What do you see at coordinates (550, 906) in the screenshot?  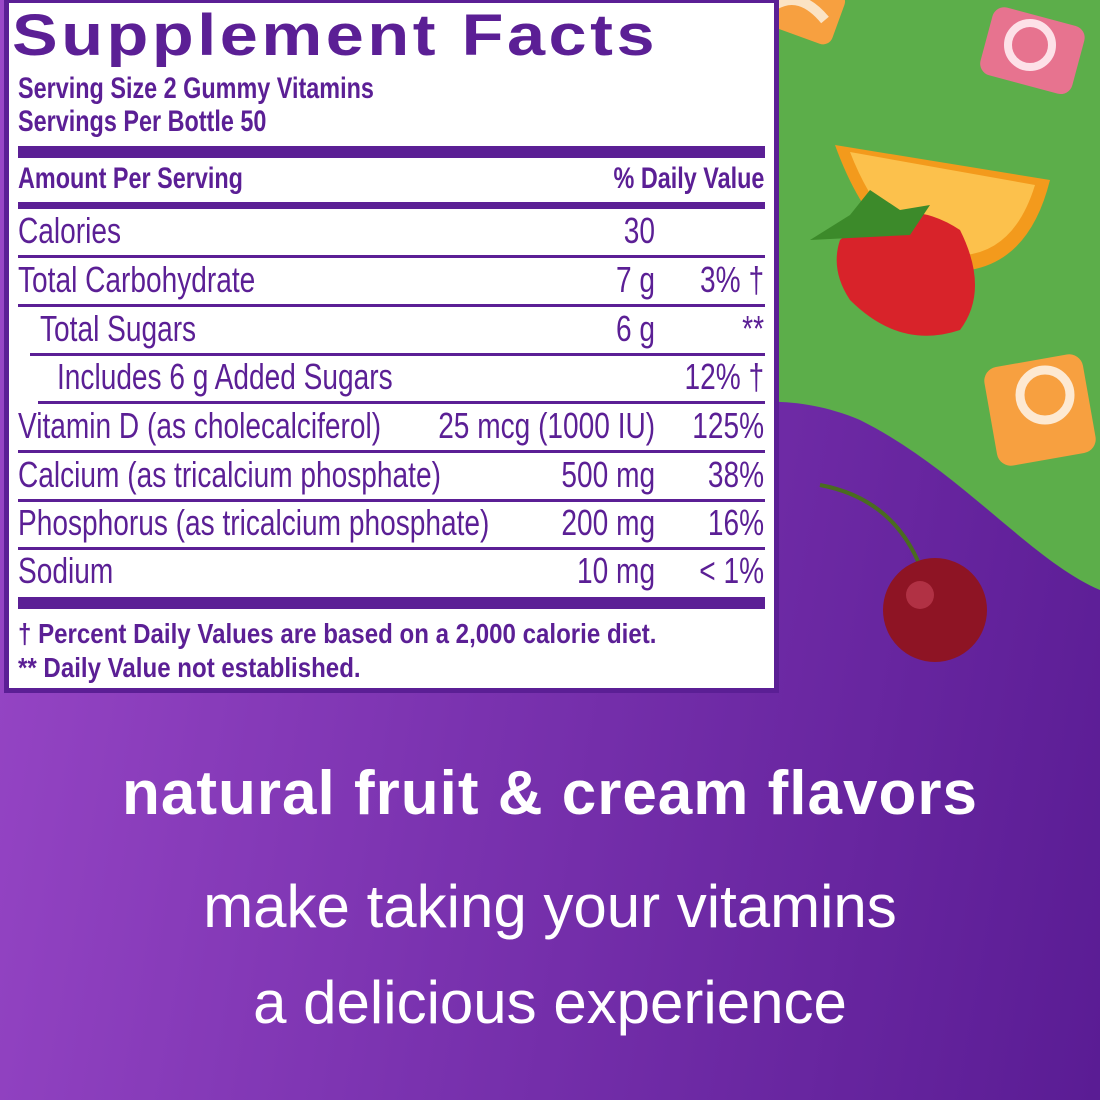 I see `tagline-line-2: make taking your vitamins` at bounding box center [550, 906].